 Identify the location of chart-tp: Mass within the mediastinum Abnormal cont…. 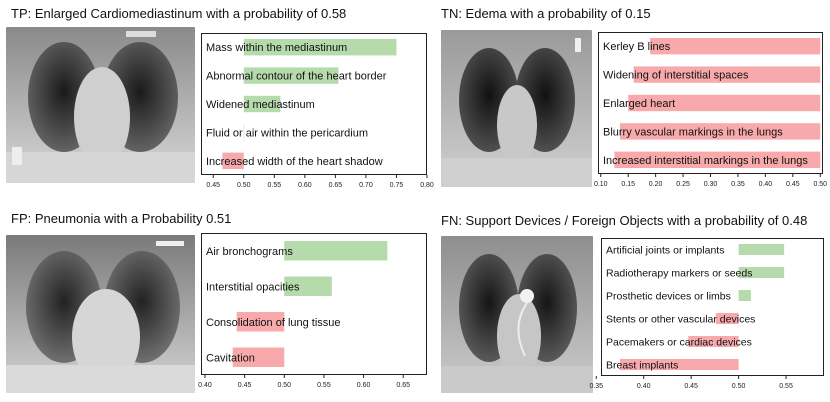
(317, 111).